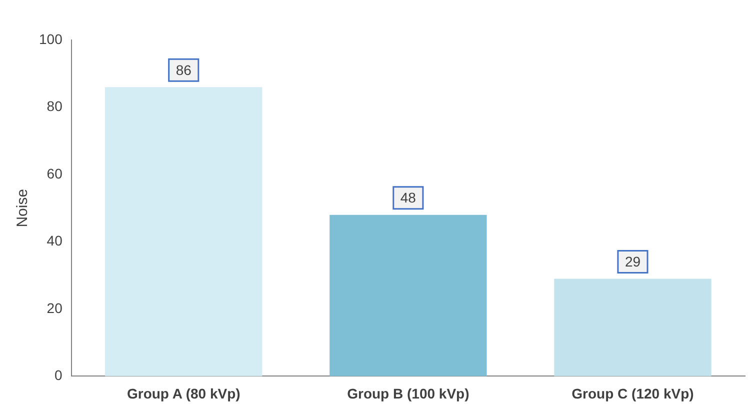  Describe the element at coordinates (58, 375) in the screenshot. I see `y-tick-label: 0` at that location.